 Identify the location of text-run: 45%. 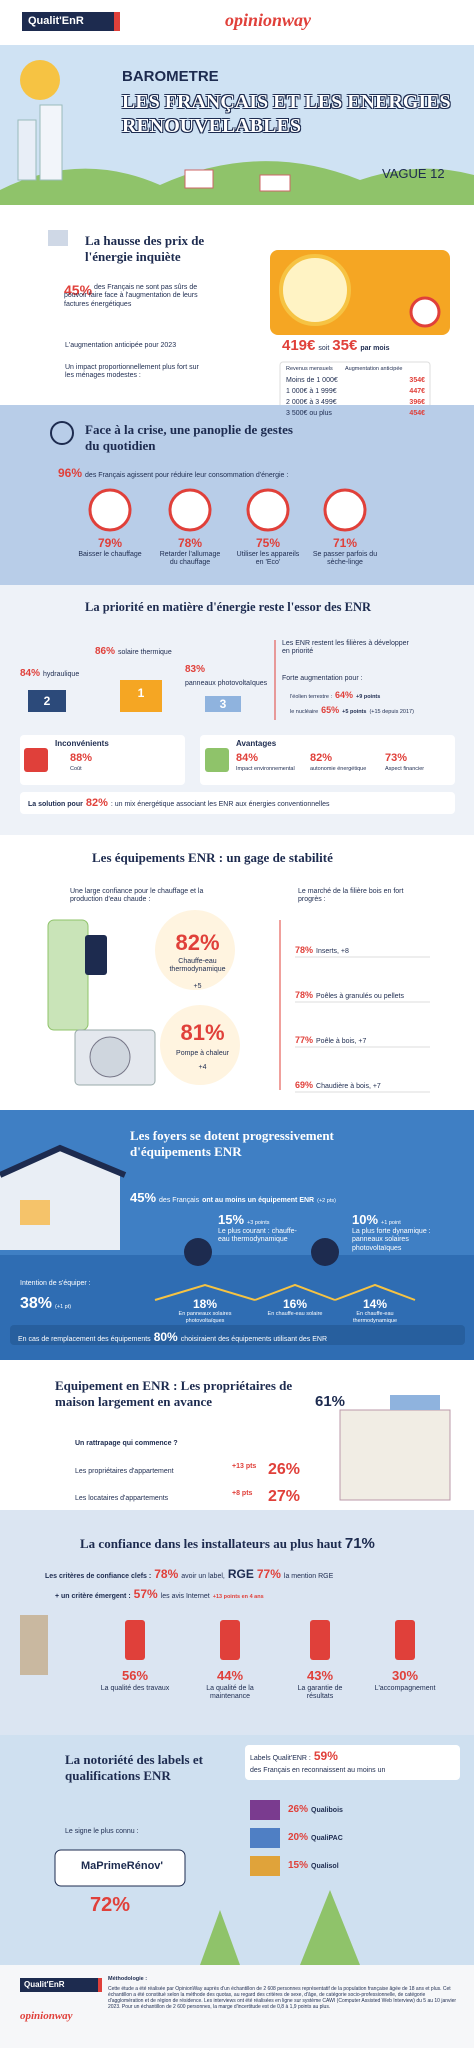
(143, 1197).